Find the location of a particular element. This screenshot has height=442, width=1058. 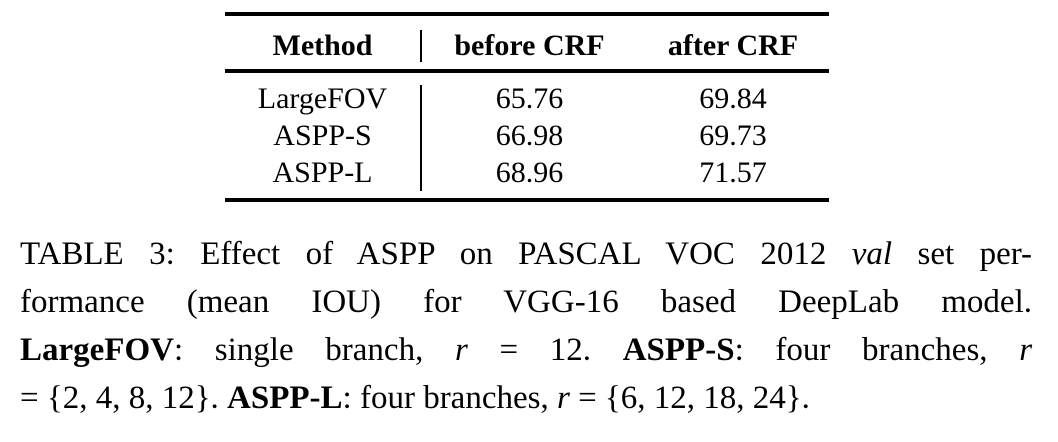

row-aspp-l-method: ASPP-L is located at coordinates (322, 172).